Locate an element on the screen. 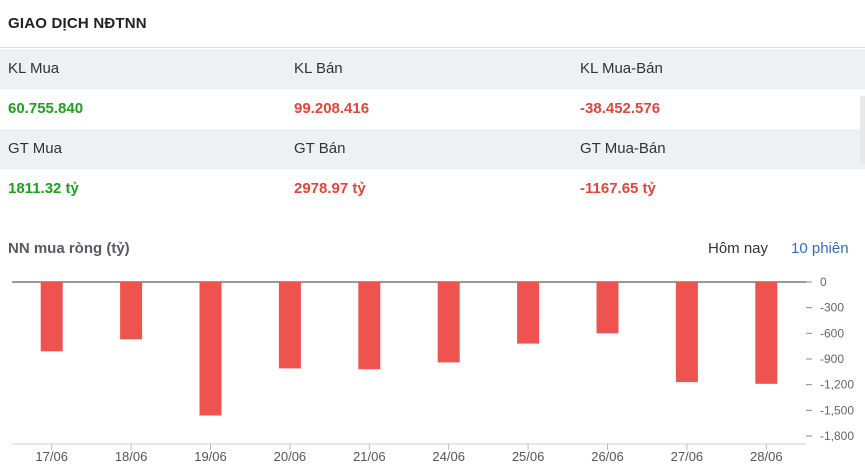 The width and height of the screenshot is (865, 465). tab-today: Hôm nay is located at coordinates (738, 248).